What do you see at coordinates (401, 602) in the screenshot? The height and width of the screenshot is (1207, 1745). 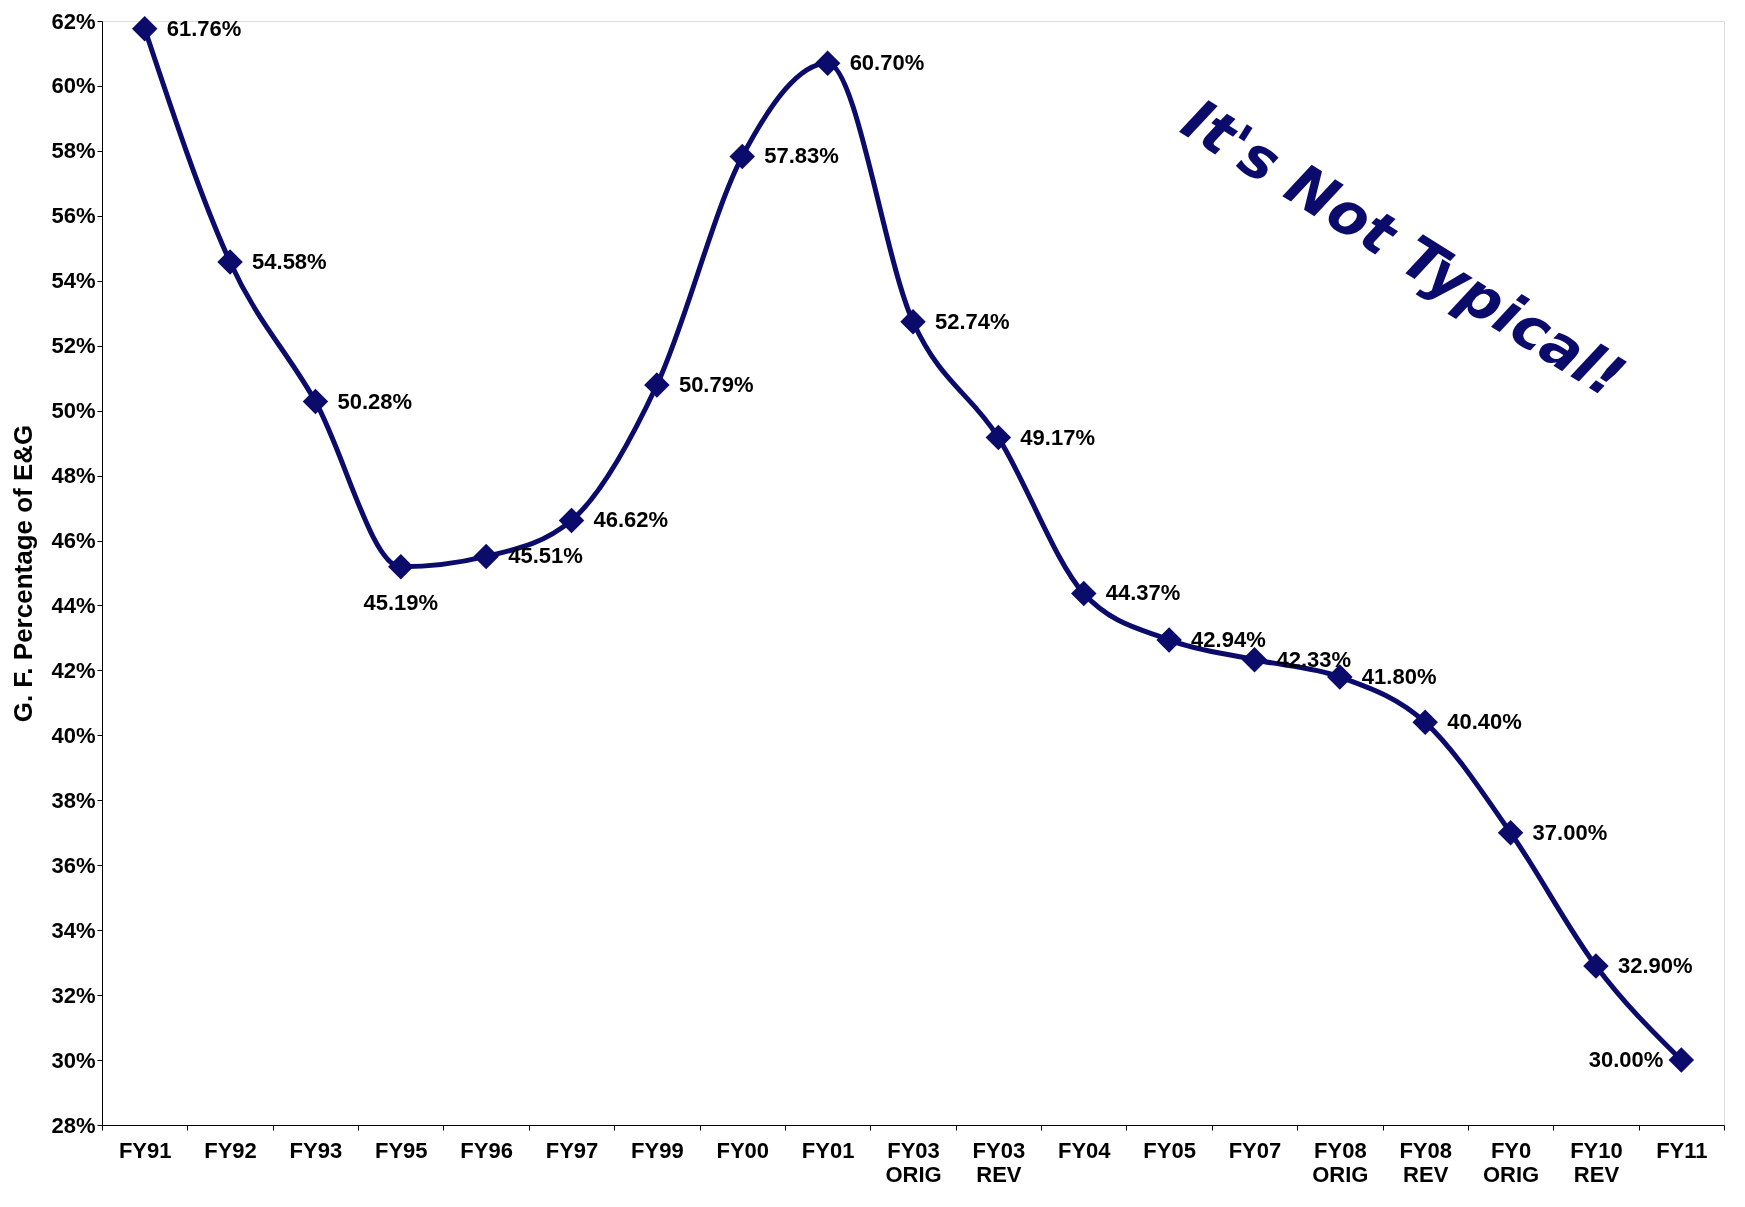 I see `data-label: 45.19%` at bounding box center [401, 602].